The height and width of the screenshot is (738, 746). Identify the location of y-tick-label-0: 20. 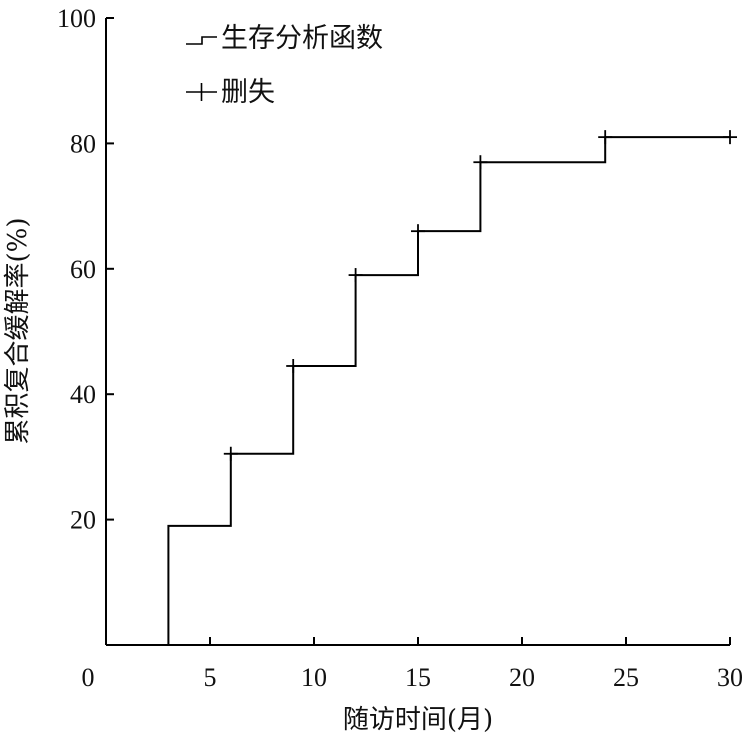
(83, 520).